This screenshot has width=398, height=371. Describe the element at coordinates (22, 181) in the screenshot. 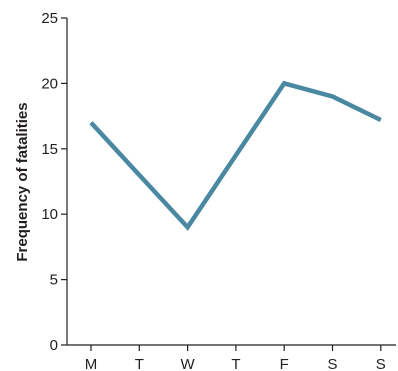

I see `y-axis-title: Frequency of fatalities` at that location.